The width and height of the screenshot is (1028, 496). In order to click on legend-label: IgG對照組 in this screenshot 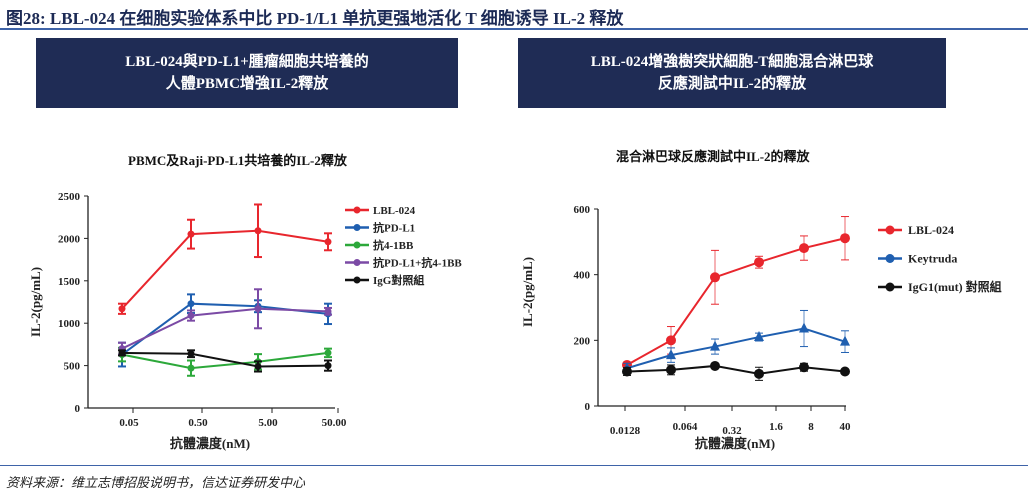, I will do `click(398, 280)`.